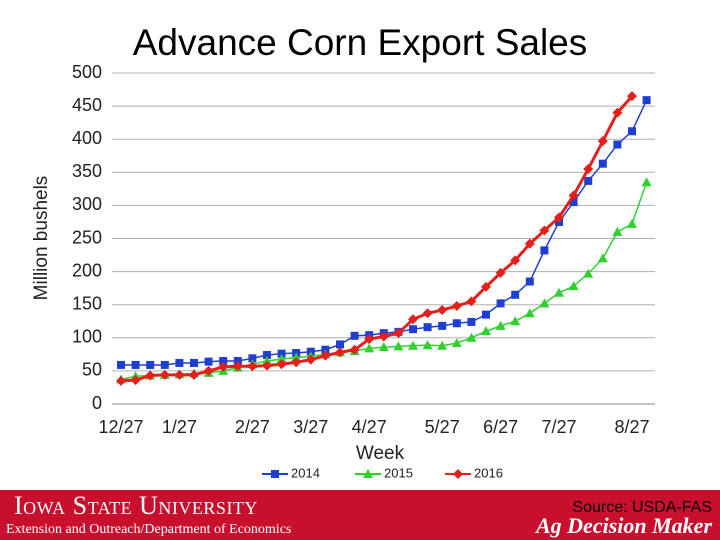 This screenshot has width=720, height=540. I want to click on x-tick-label: 7/27, so click(558, 427).